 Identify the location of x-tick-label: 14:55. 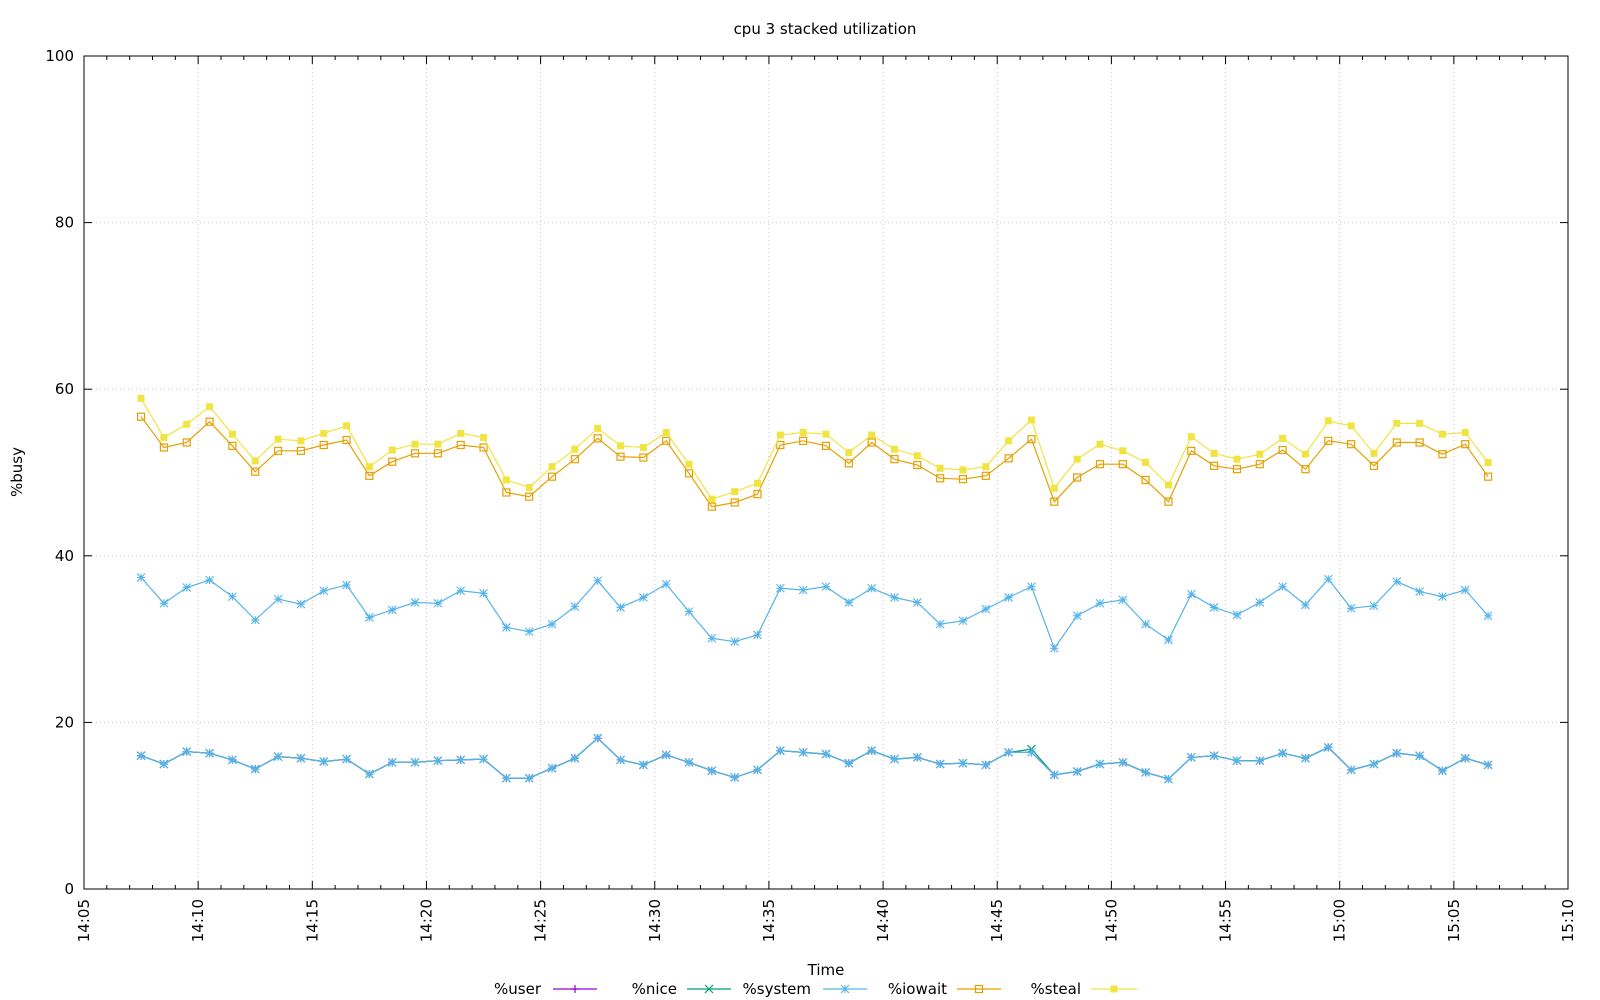
(1226, 920).